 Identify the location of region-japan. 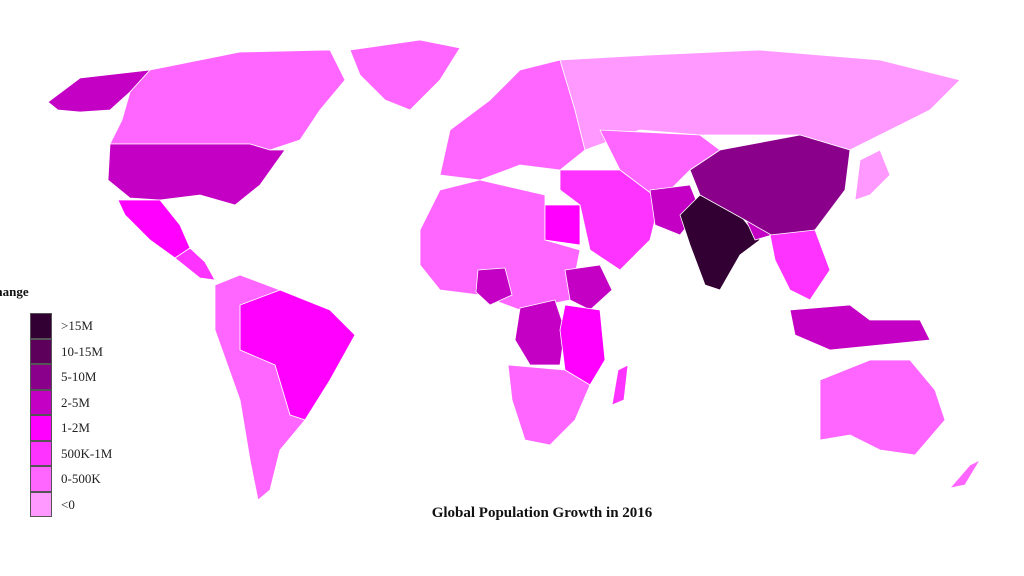
(872, 175).